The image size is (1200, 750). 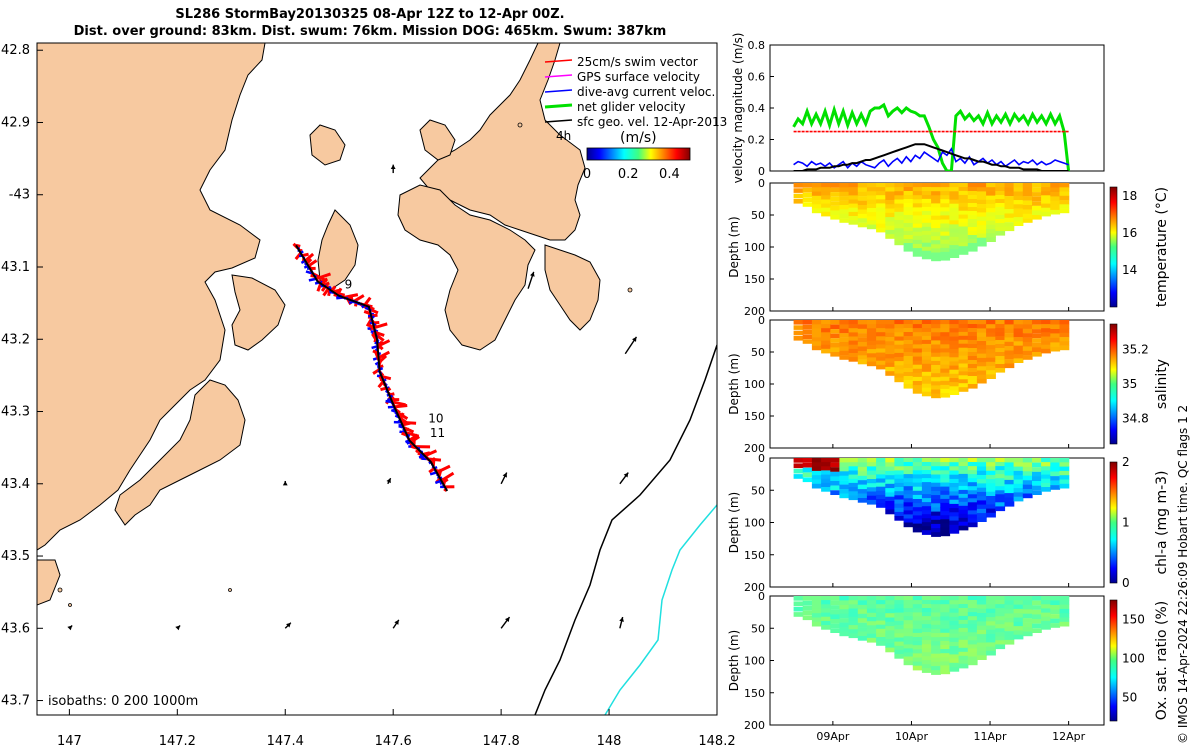 I want to click on section-ytick-label: 200, so click(x=754, y=448).